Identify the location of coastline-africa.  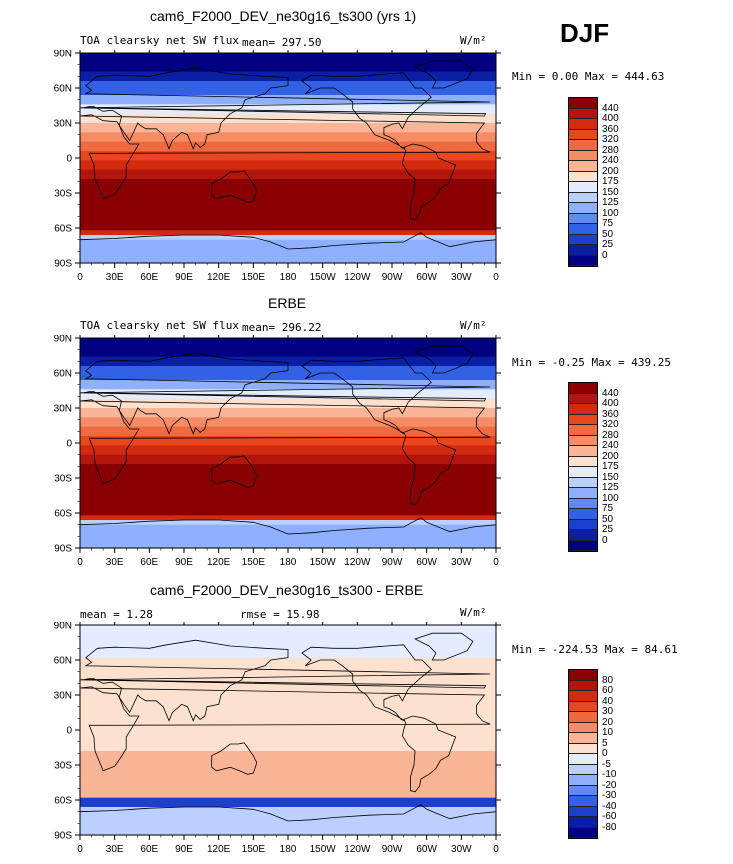
(285, 729).